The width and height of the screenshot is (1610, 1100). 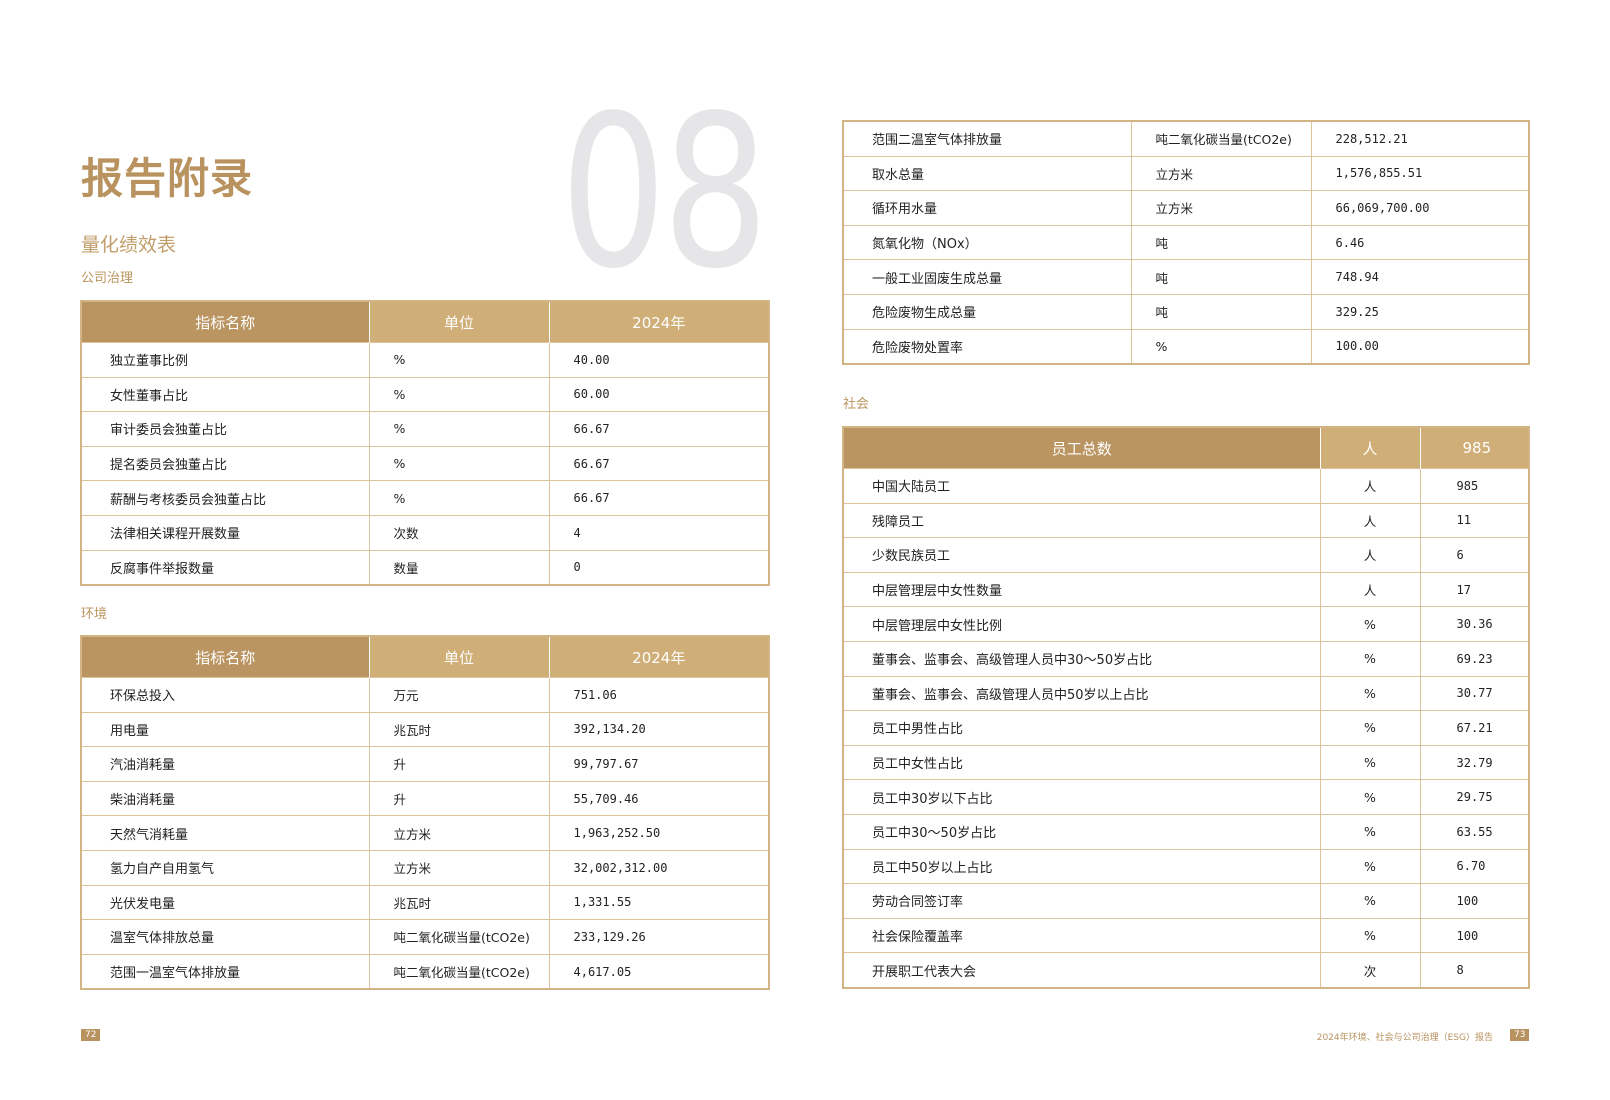 What do you see at coordinates (658, 360) in the screenshot?
I see `value-cell: 40.00` at bounding box center [658, 360].